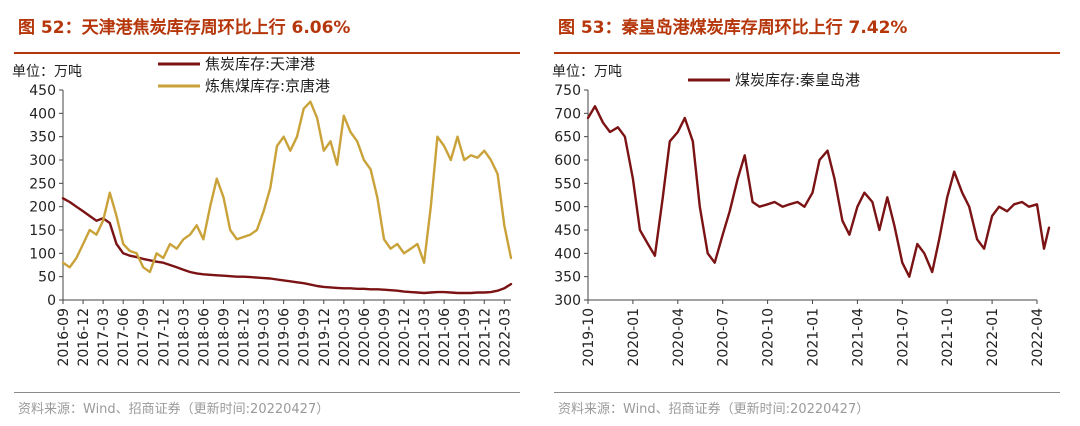 This screenshot has height=426, width=1080. I want to click on y-tick-label: 700, so click(567, 114).